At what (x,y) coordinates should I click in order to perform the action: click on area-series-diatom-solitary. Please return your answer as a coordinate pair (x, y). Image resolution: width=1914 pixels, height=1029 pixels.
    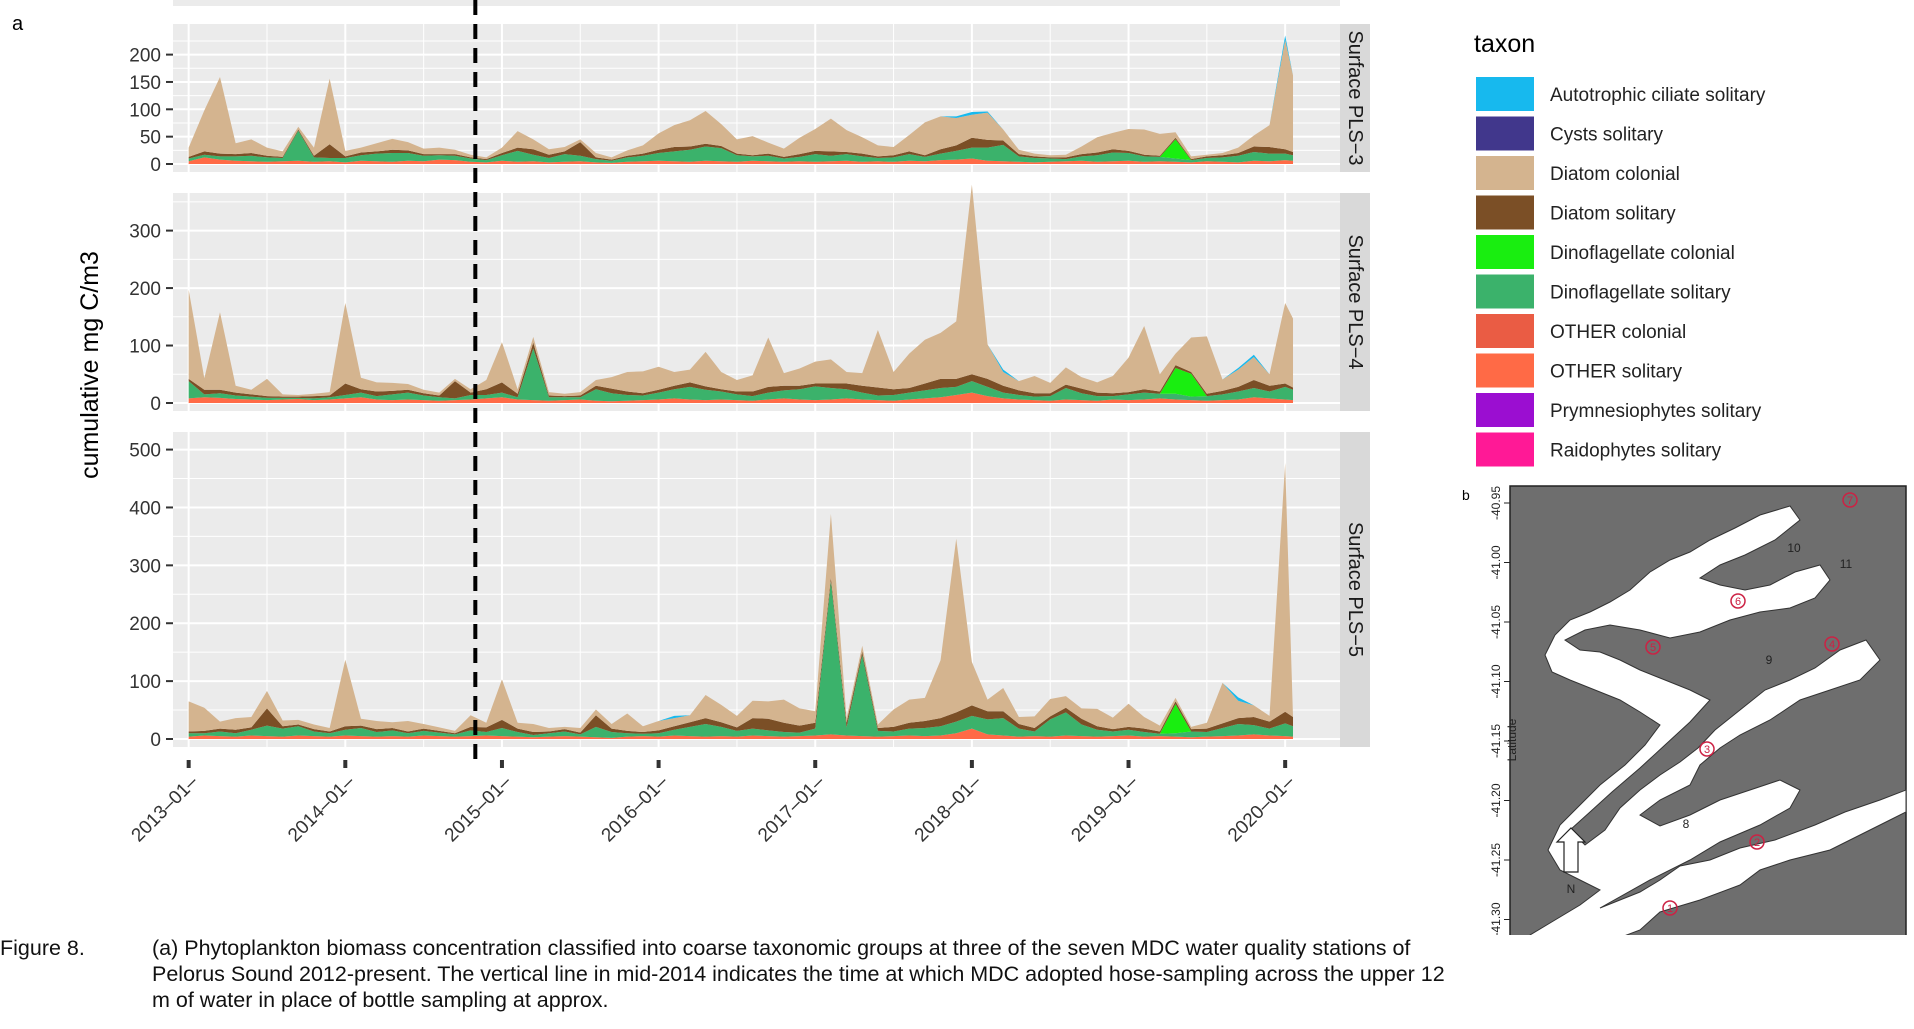
    Looking at the image, I should click on (741, 145).